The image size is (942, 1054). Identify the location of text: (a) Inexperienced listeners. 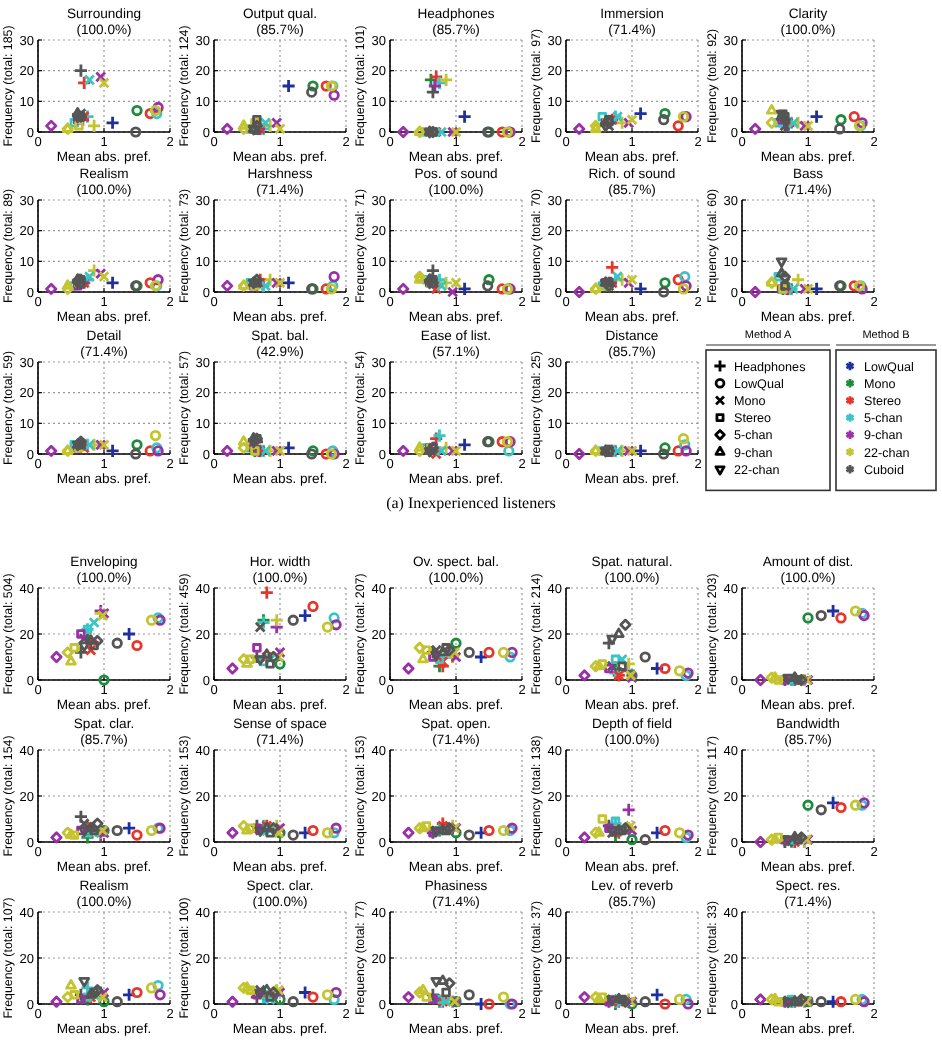
(471, 503).